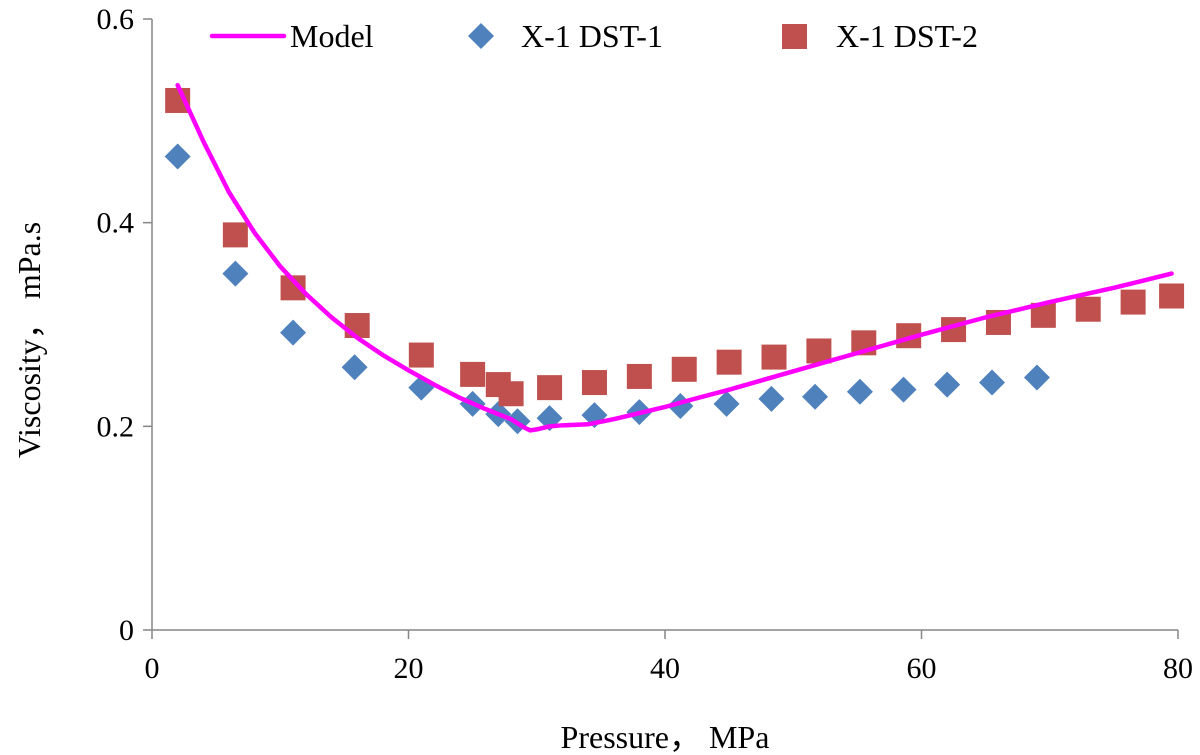 Image resolution: width=1200 pixels, height=755 pixels. What do you see at coordinates (126, 630) in the screenshot?
I see `y-tick-label: 0` at bounding box center [126, 630].